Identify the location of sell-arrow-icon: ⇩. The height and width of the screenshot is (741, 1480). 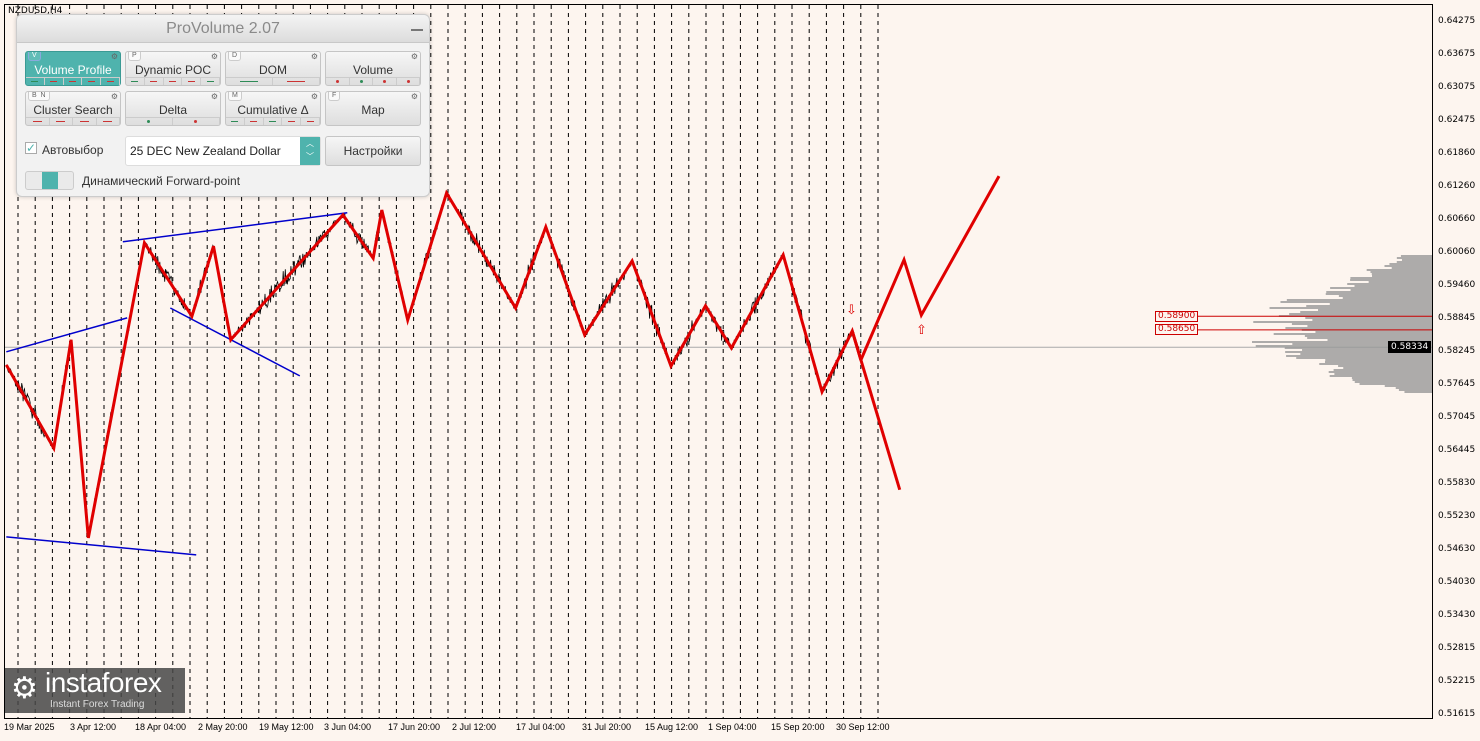
(851, 310).